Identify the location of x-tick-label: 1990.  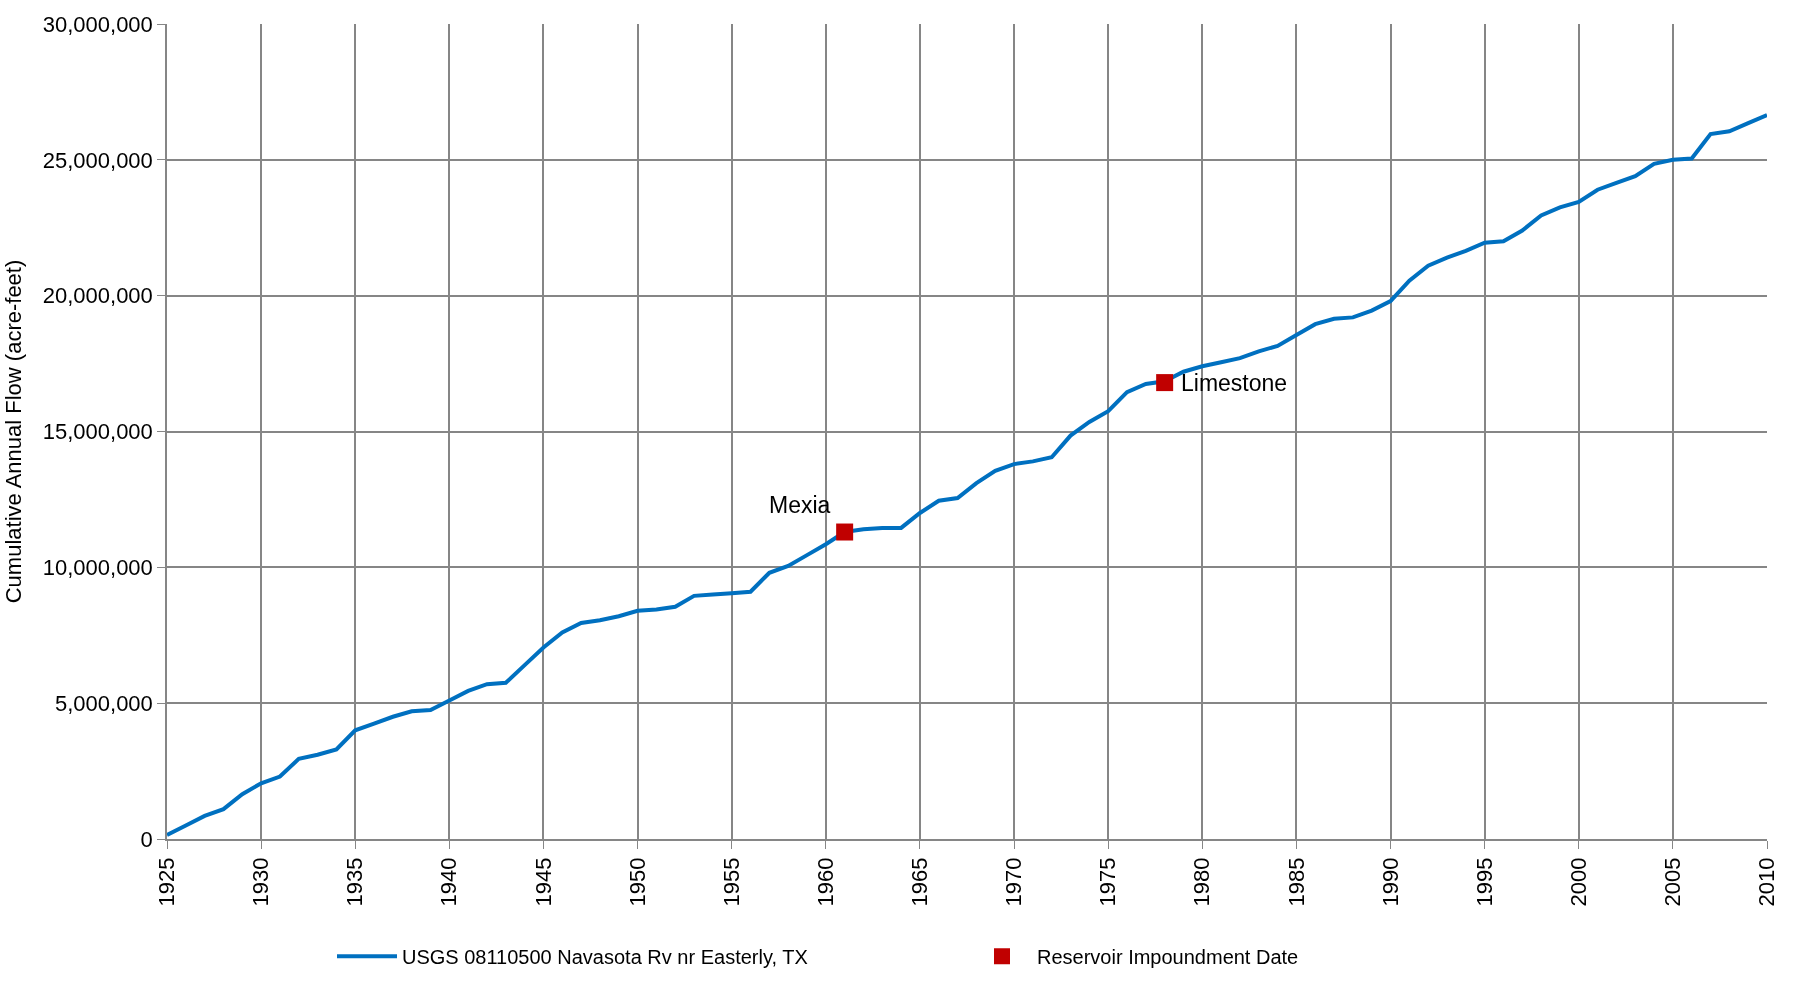
(1390, 882).